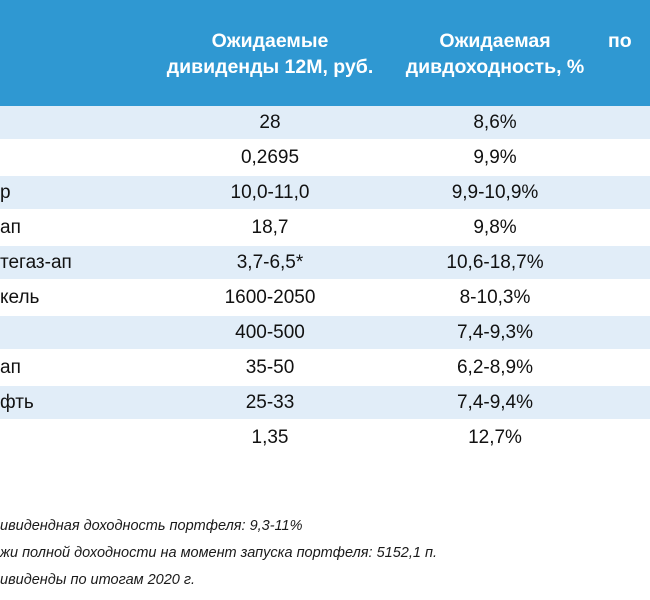 Image resolution: width=650 pixels, height=600 pixels. I want to click on row-name: фть, so click(17, 402).